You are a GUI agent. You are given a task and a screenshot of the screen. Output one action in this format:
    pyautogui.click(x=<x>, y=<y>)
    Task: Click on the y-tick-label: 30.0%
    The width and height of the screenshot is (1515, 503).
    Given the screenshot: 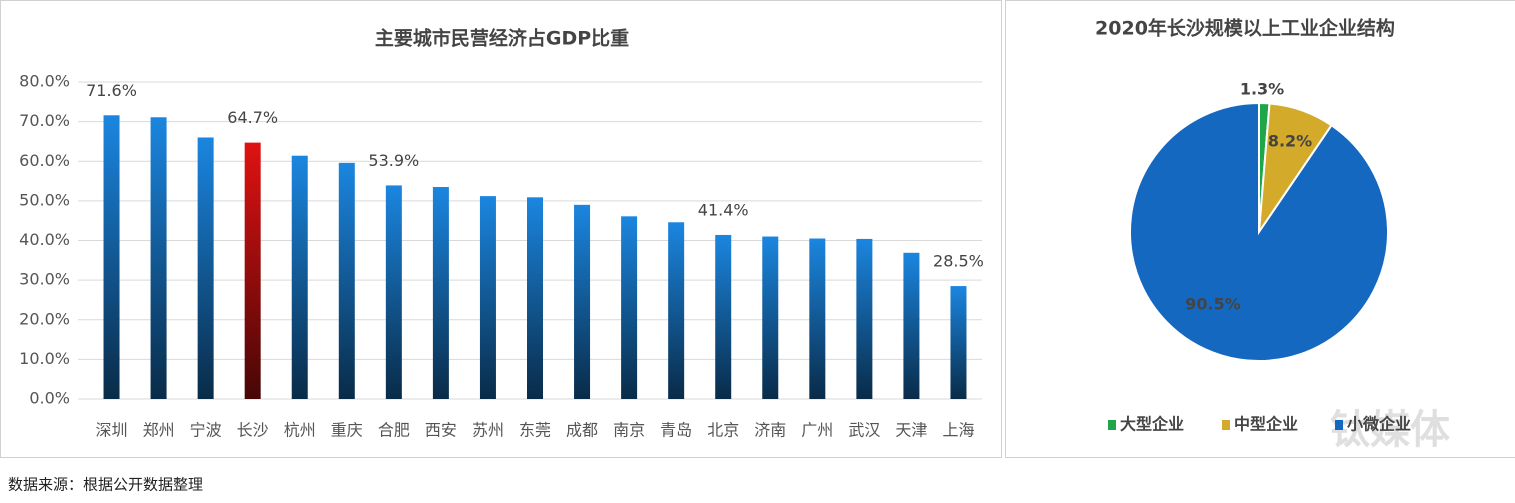 What is the action you would take?
    pyautogui.click(x=44, y=279)
    